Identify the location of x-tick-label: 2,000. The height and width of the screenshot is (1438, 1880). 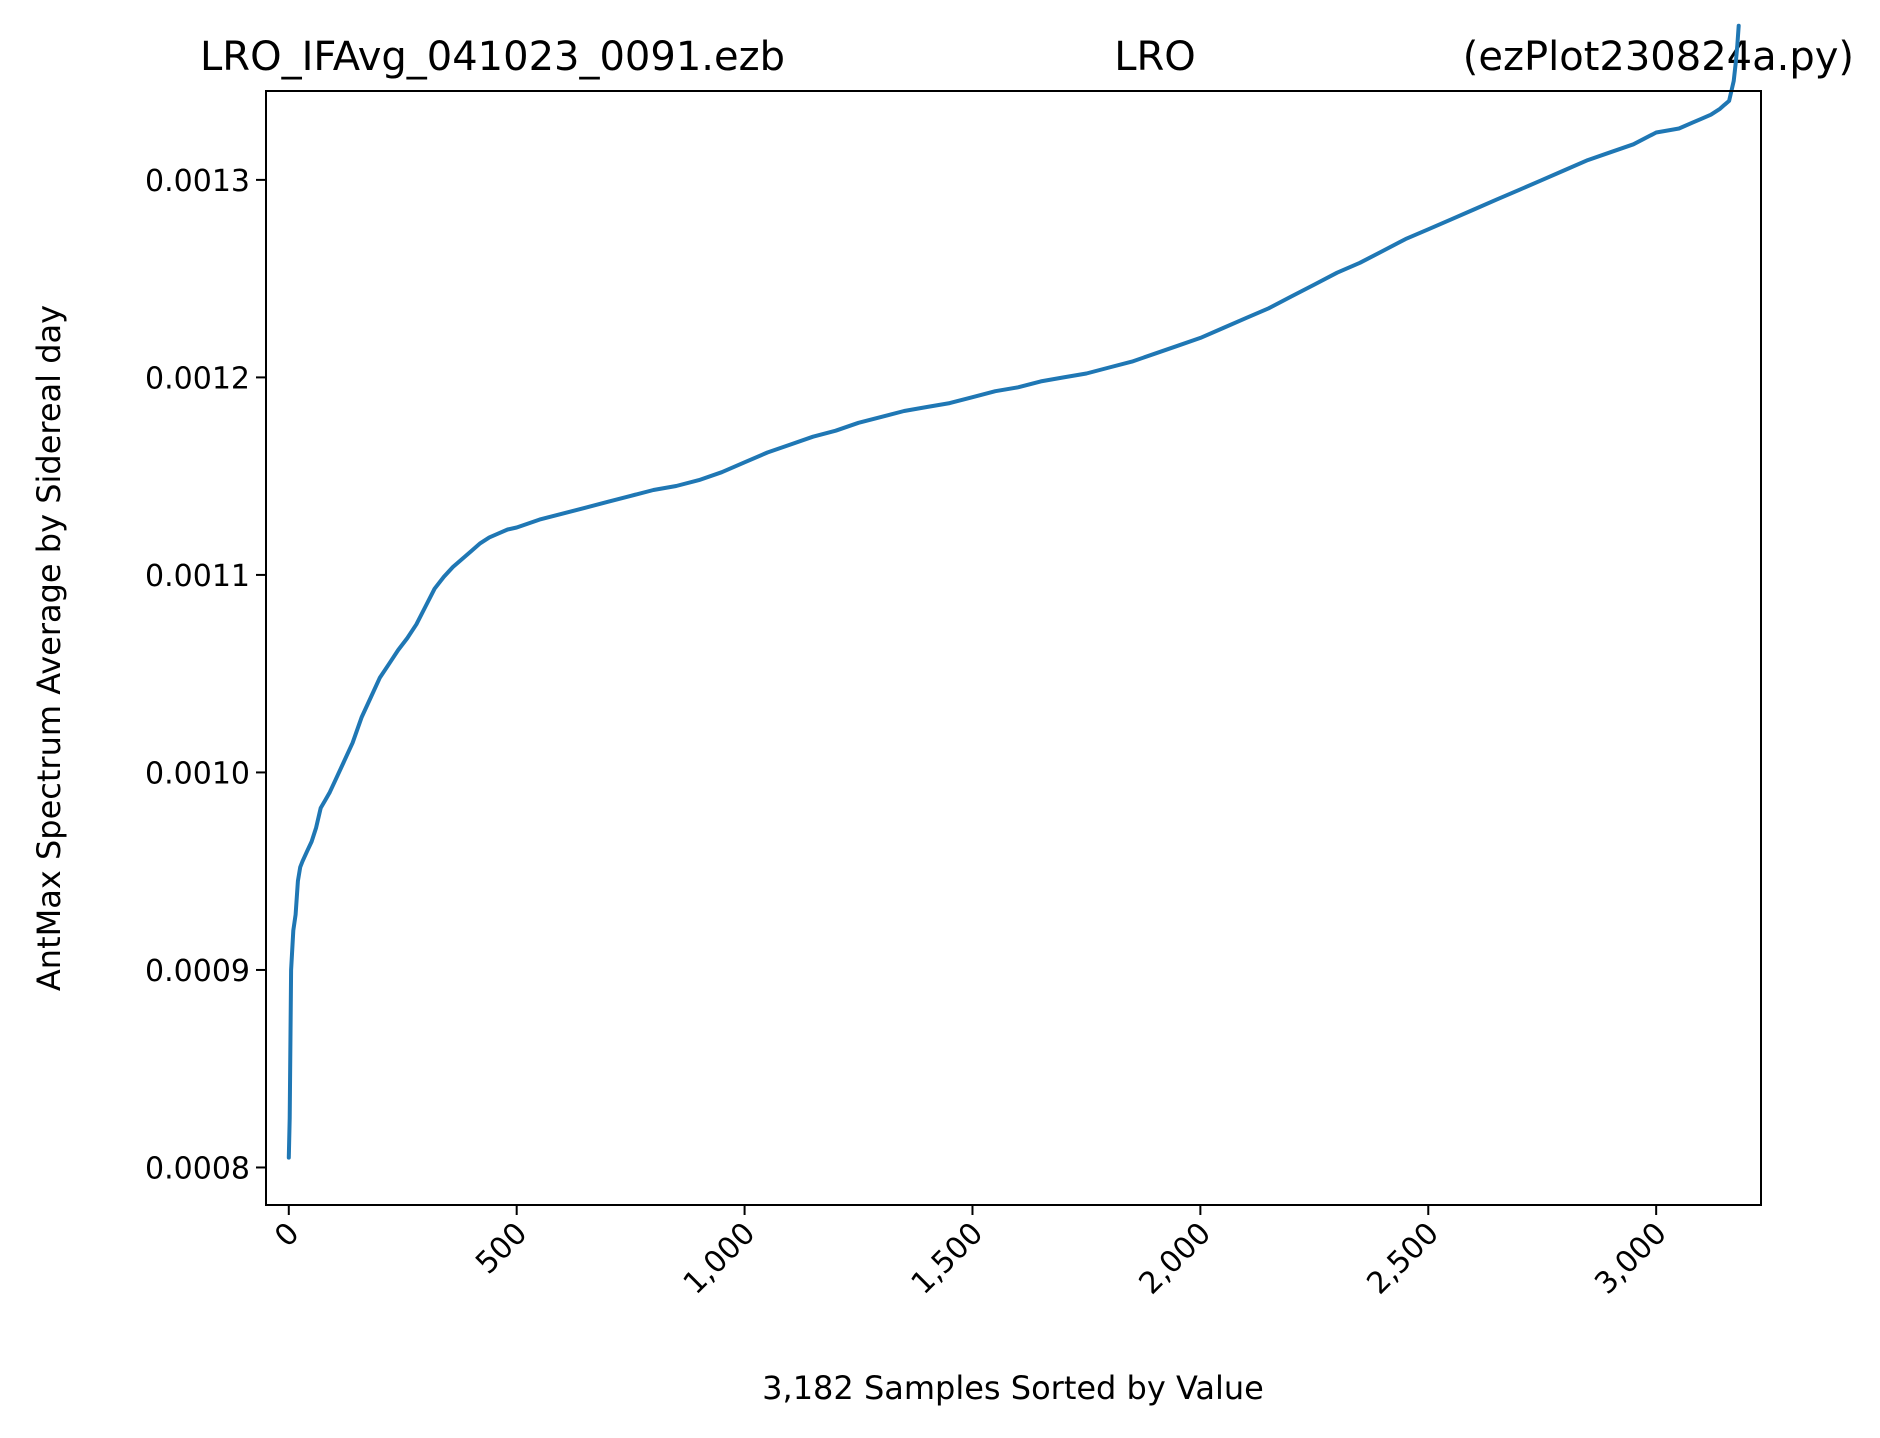
(1175, 1258).